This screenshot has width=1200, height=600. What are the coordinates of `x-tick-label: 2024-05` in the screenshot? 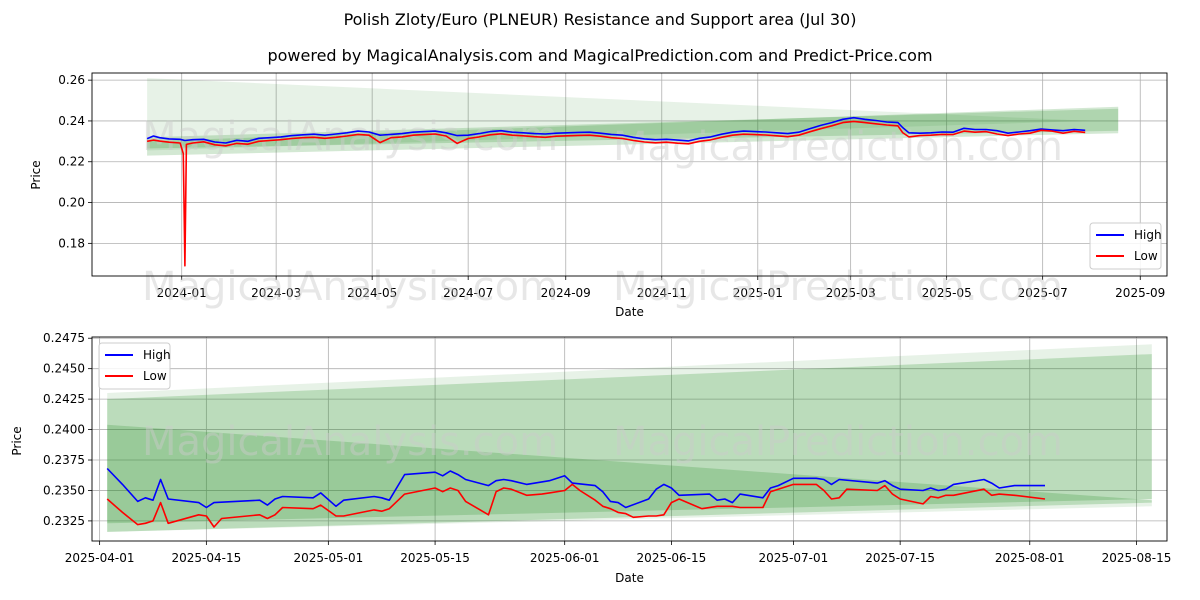 It's located at (372, 293).